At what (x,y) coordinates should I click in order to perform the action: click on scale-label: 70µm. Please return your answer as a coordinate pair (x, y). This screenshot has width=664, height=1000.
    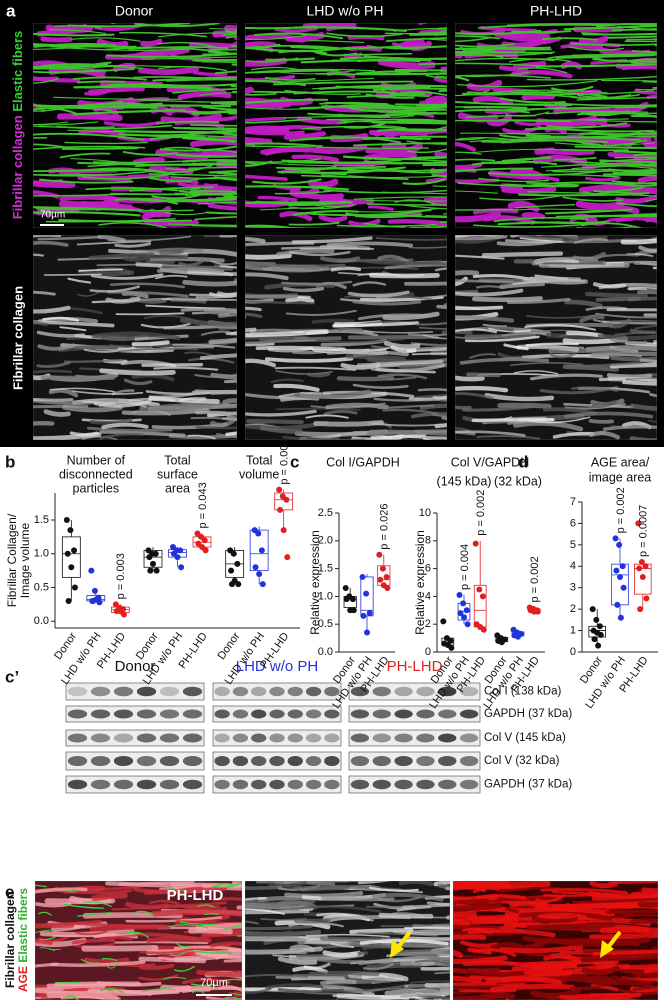
    Looking at the image, I should click on (214, 983).